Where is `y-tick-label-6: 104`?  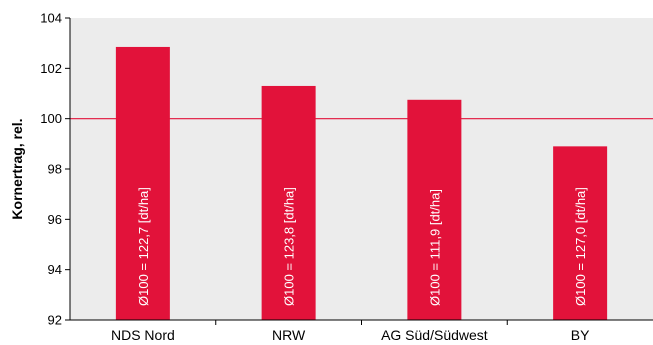 y-tick-label-6: 104 is located at coordinates (51, 18).